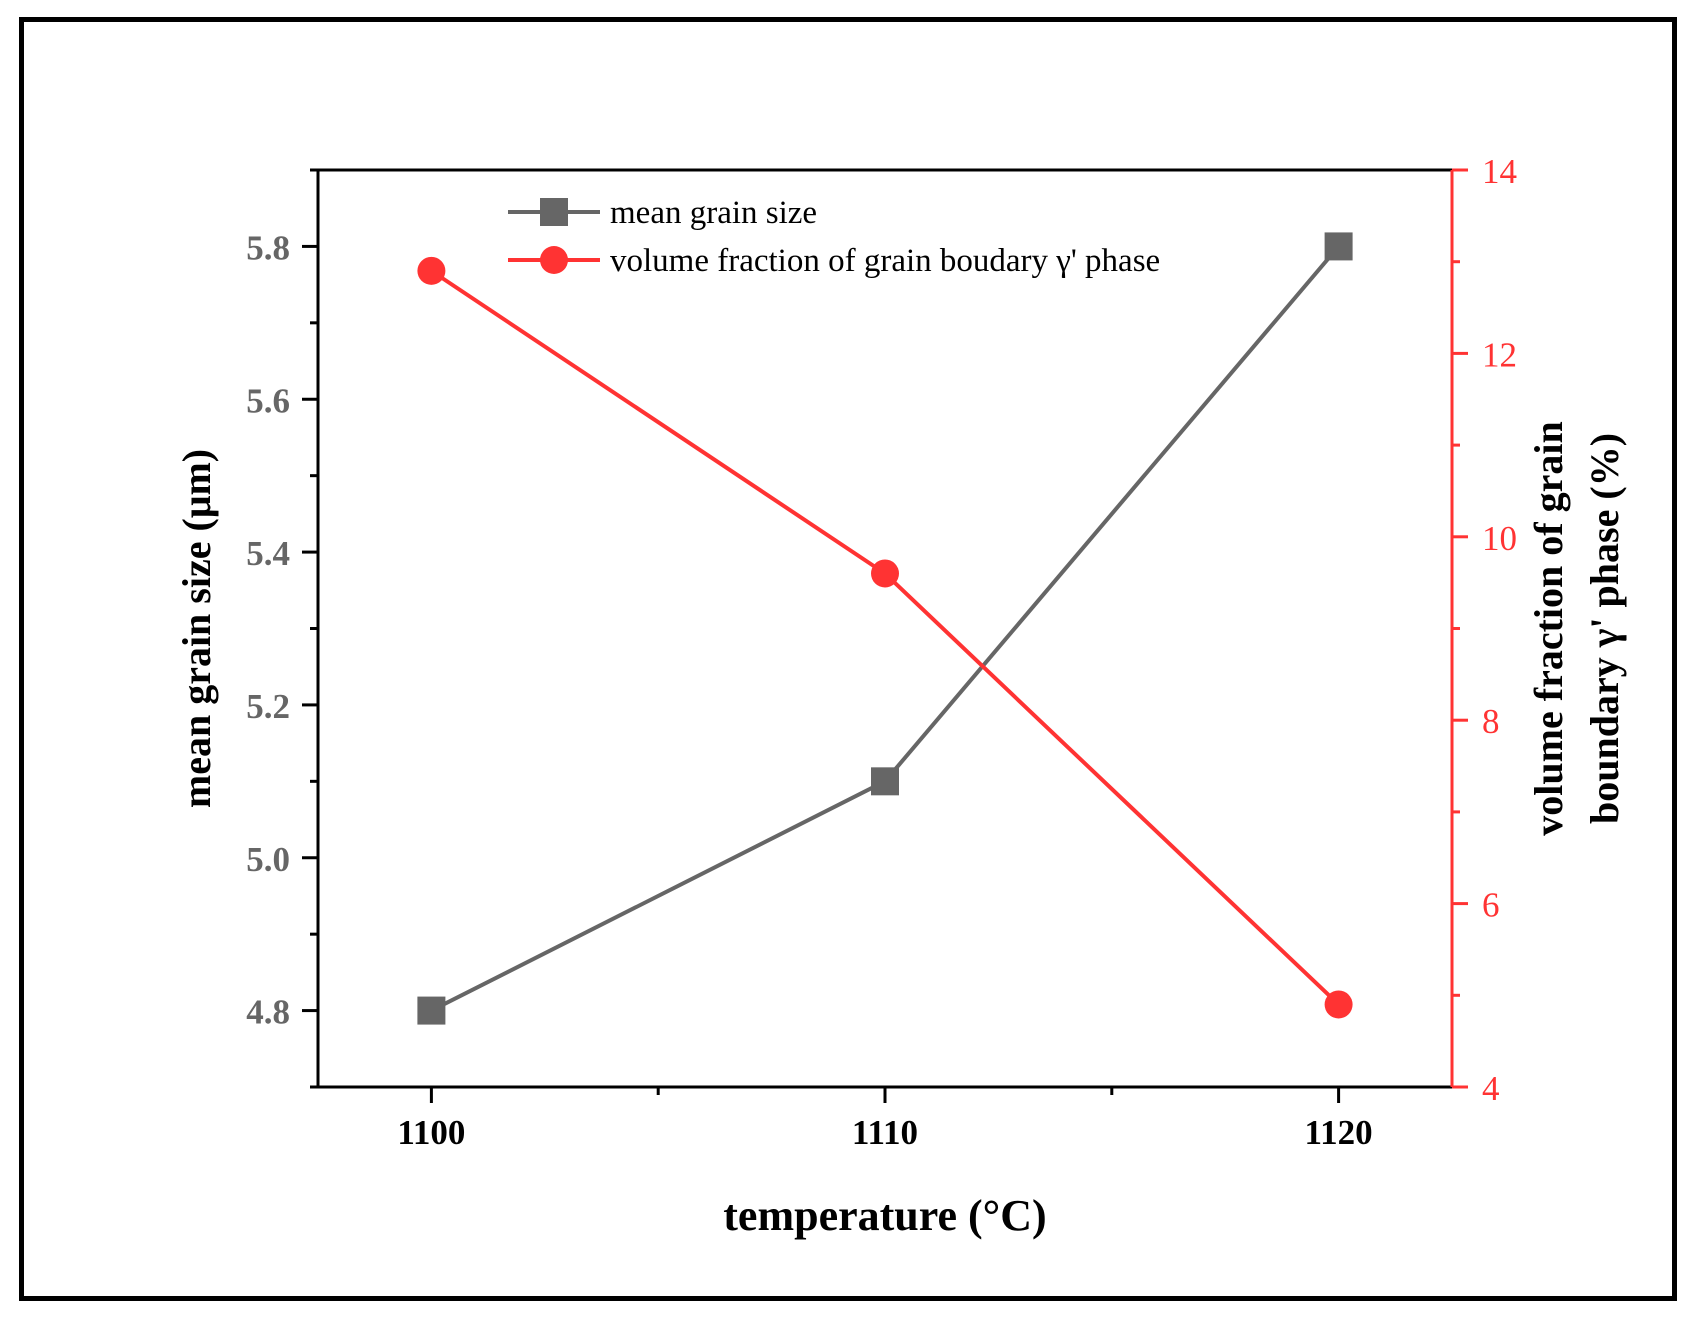 The height and width of the screenshot is (1320, 1706). Describe the element at coordinates (713, 213) in the screenshot. I see `legend-label-mean-grain-size: mean grain size` at that location.